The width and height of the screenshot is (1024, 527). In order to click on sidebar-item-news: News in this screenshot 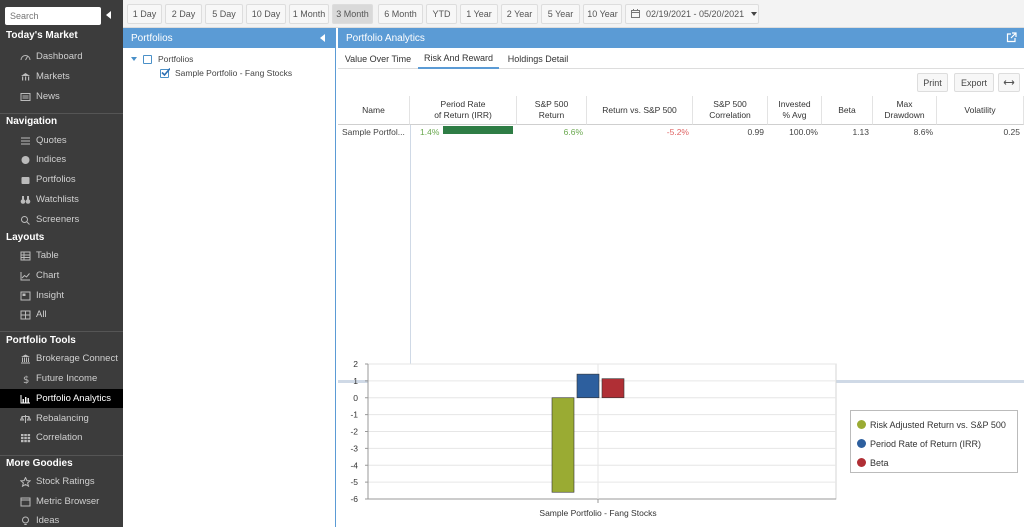, I will do `click(61, 96)`.